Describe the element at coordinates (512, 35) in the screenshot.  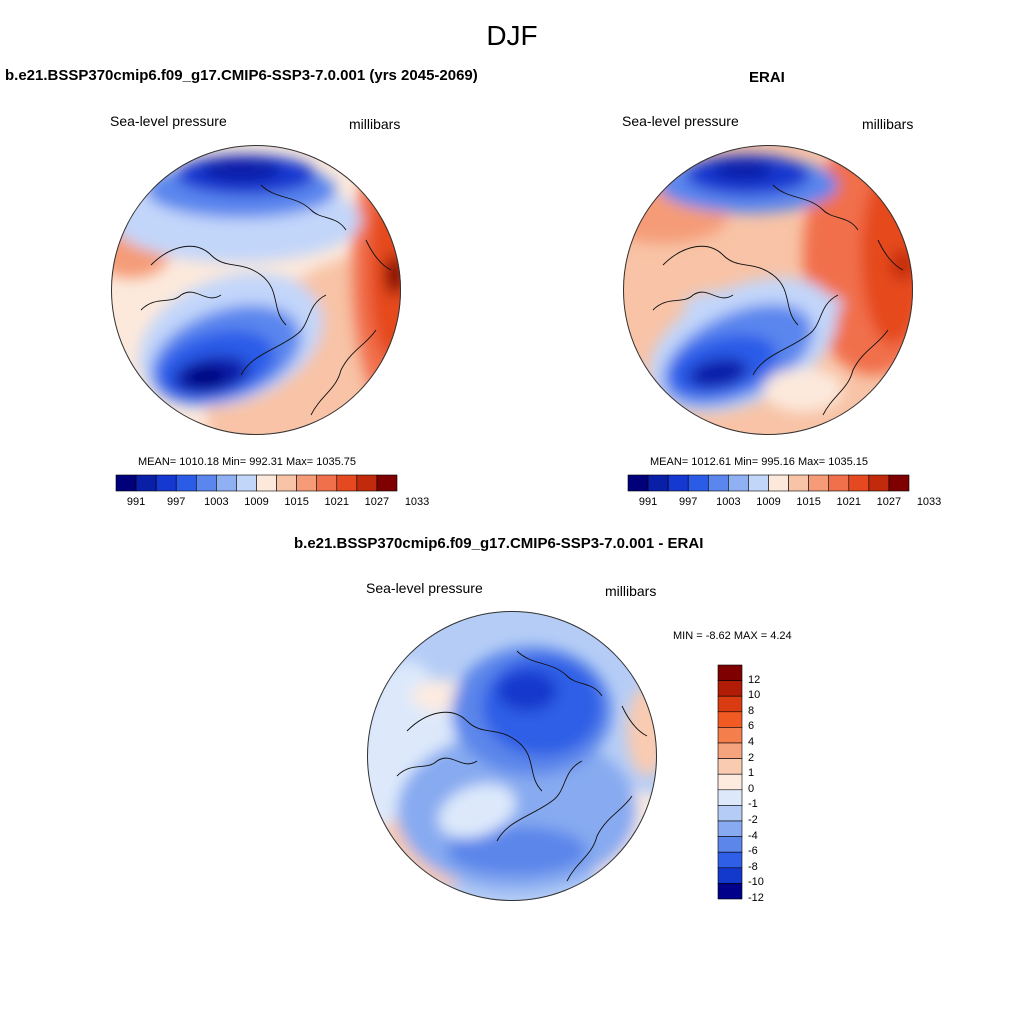
I see `figure-title: DJF` at that location.